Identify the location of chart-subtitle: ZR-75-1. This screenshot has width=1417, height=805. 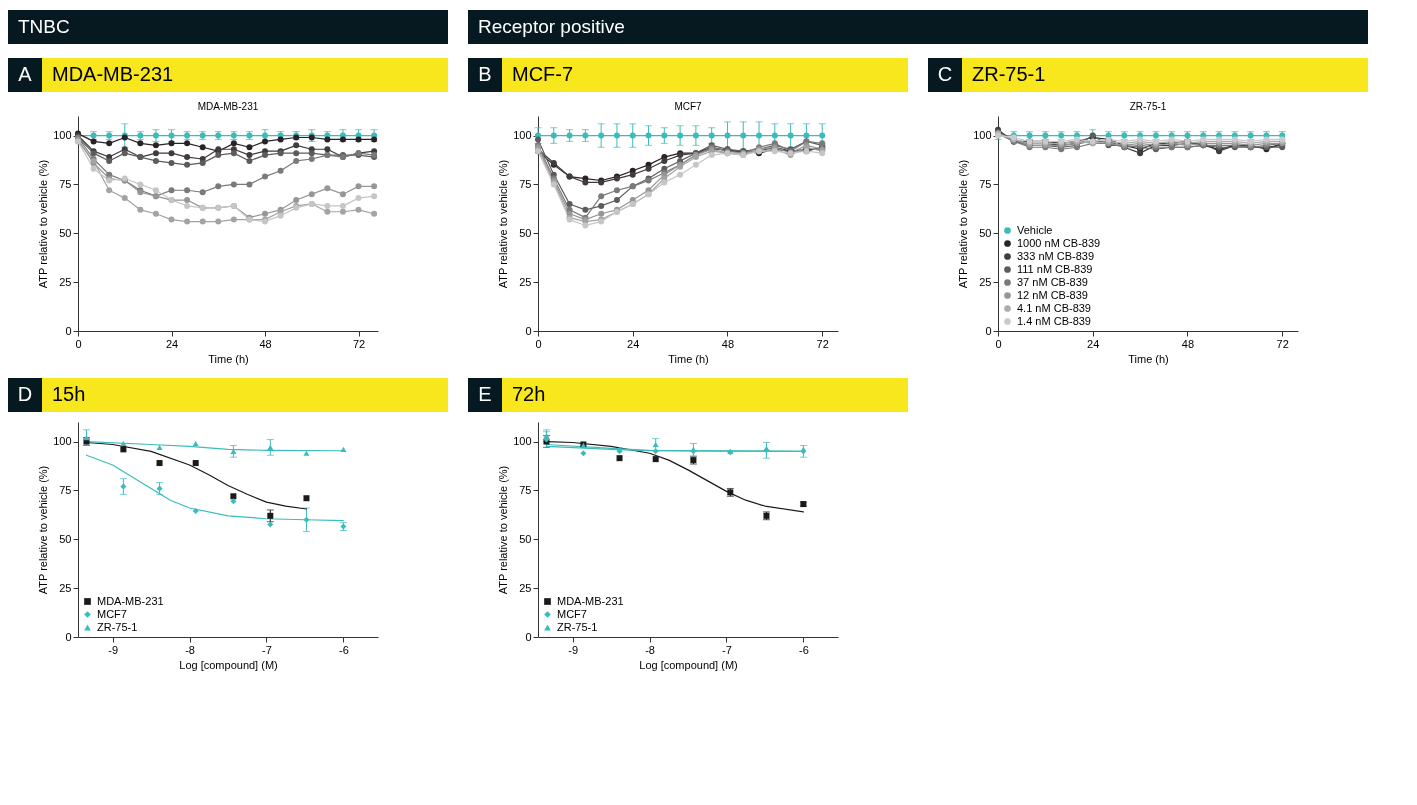
(1148, 106).